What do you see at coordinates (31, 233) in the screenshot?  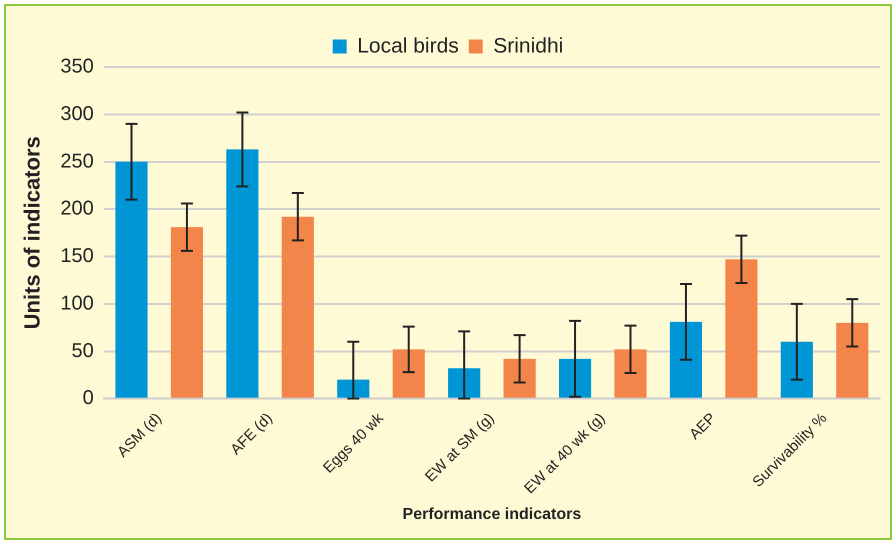 I see `y-axis-title: Units of indicators` at bounding box center [31, 233].